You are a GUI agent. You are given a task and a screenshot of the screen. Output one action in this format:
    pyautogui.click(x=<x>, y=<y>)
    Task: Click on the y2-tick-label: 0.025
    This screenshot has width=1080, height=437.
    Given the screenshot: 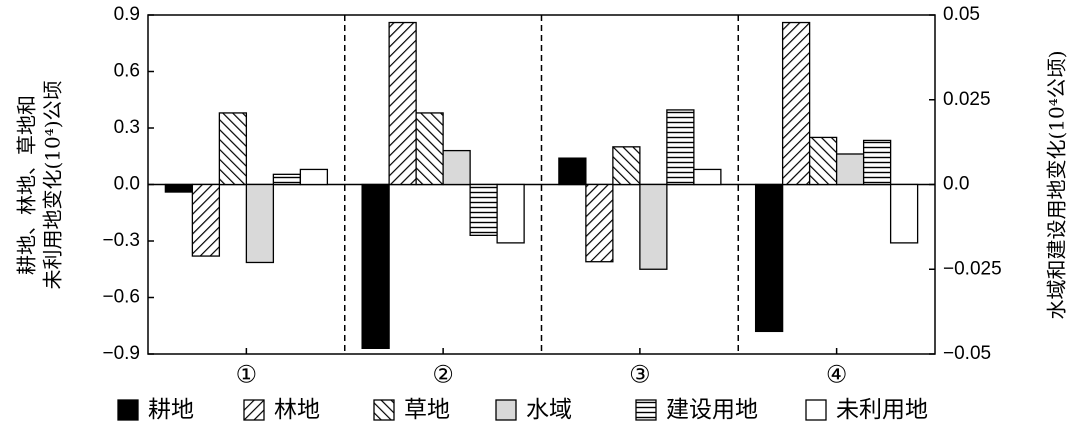 What is the action you would take?
    pyautogui.click(x=967, y=99)
    